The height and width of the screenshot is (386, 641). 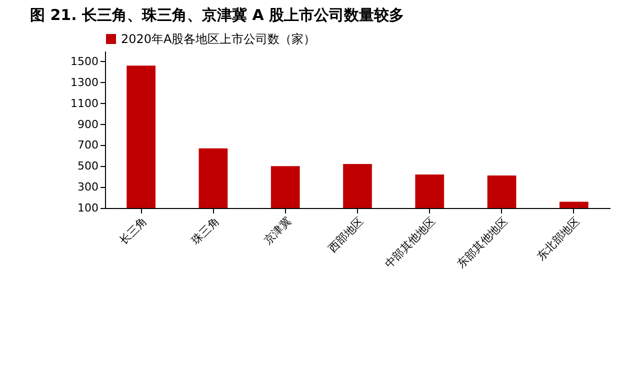 What do you see at coordinates (205, 231) in the screenshot?
I see `x-tick-label: 珠三角` at bounding box center [205, 231].